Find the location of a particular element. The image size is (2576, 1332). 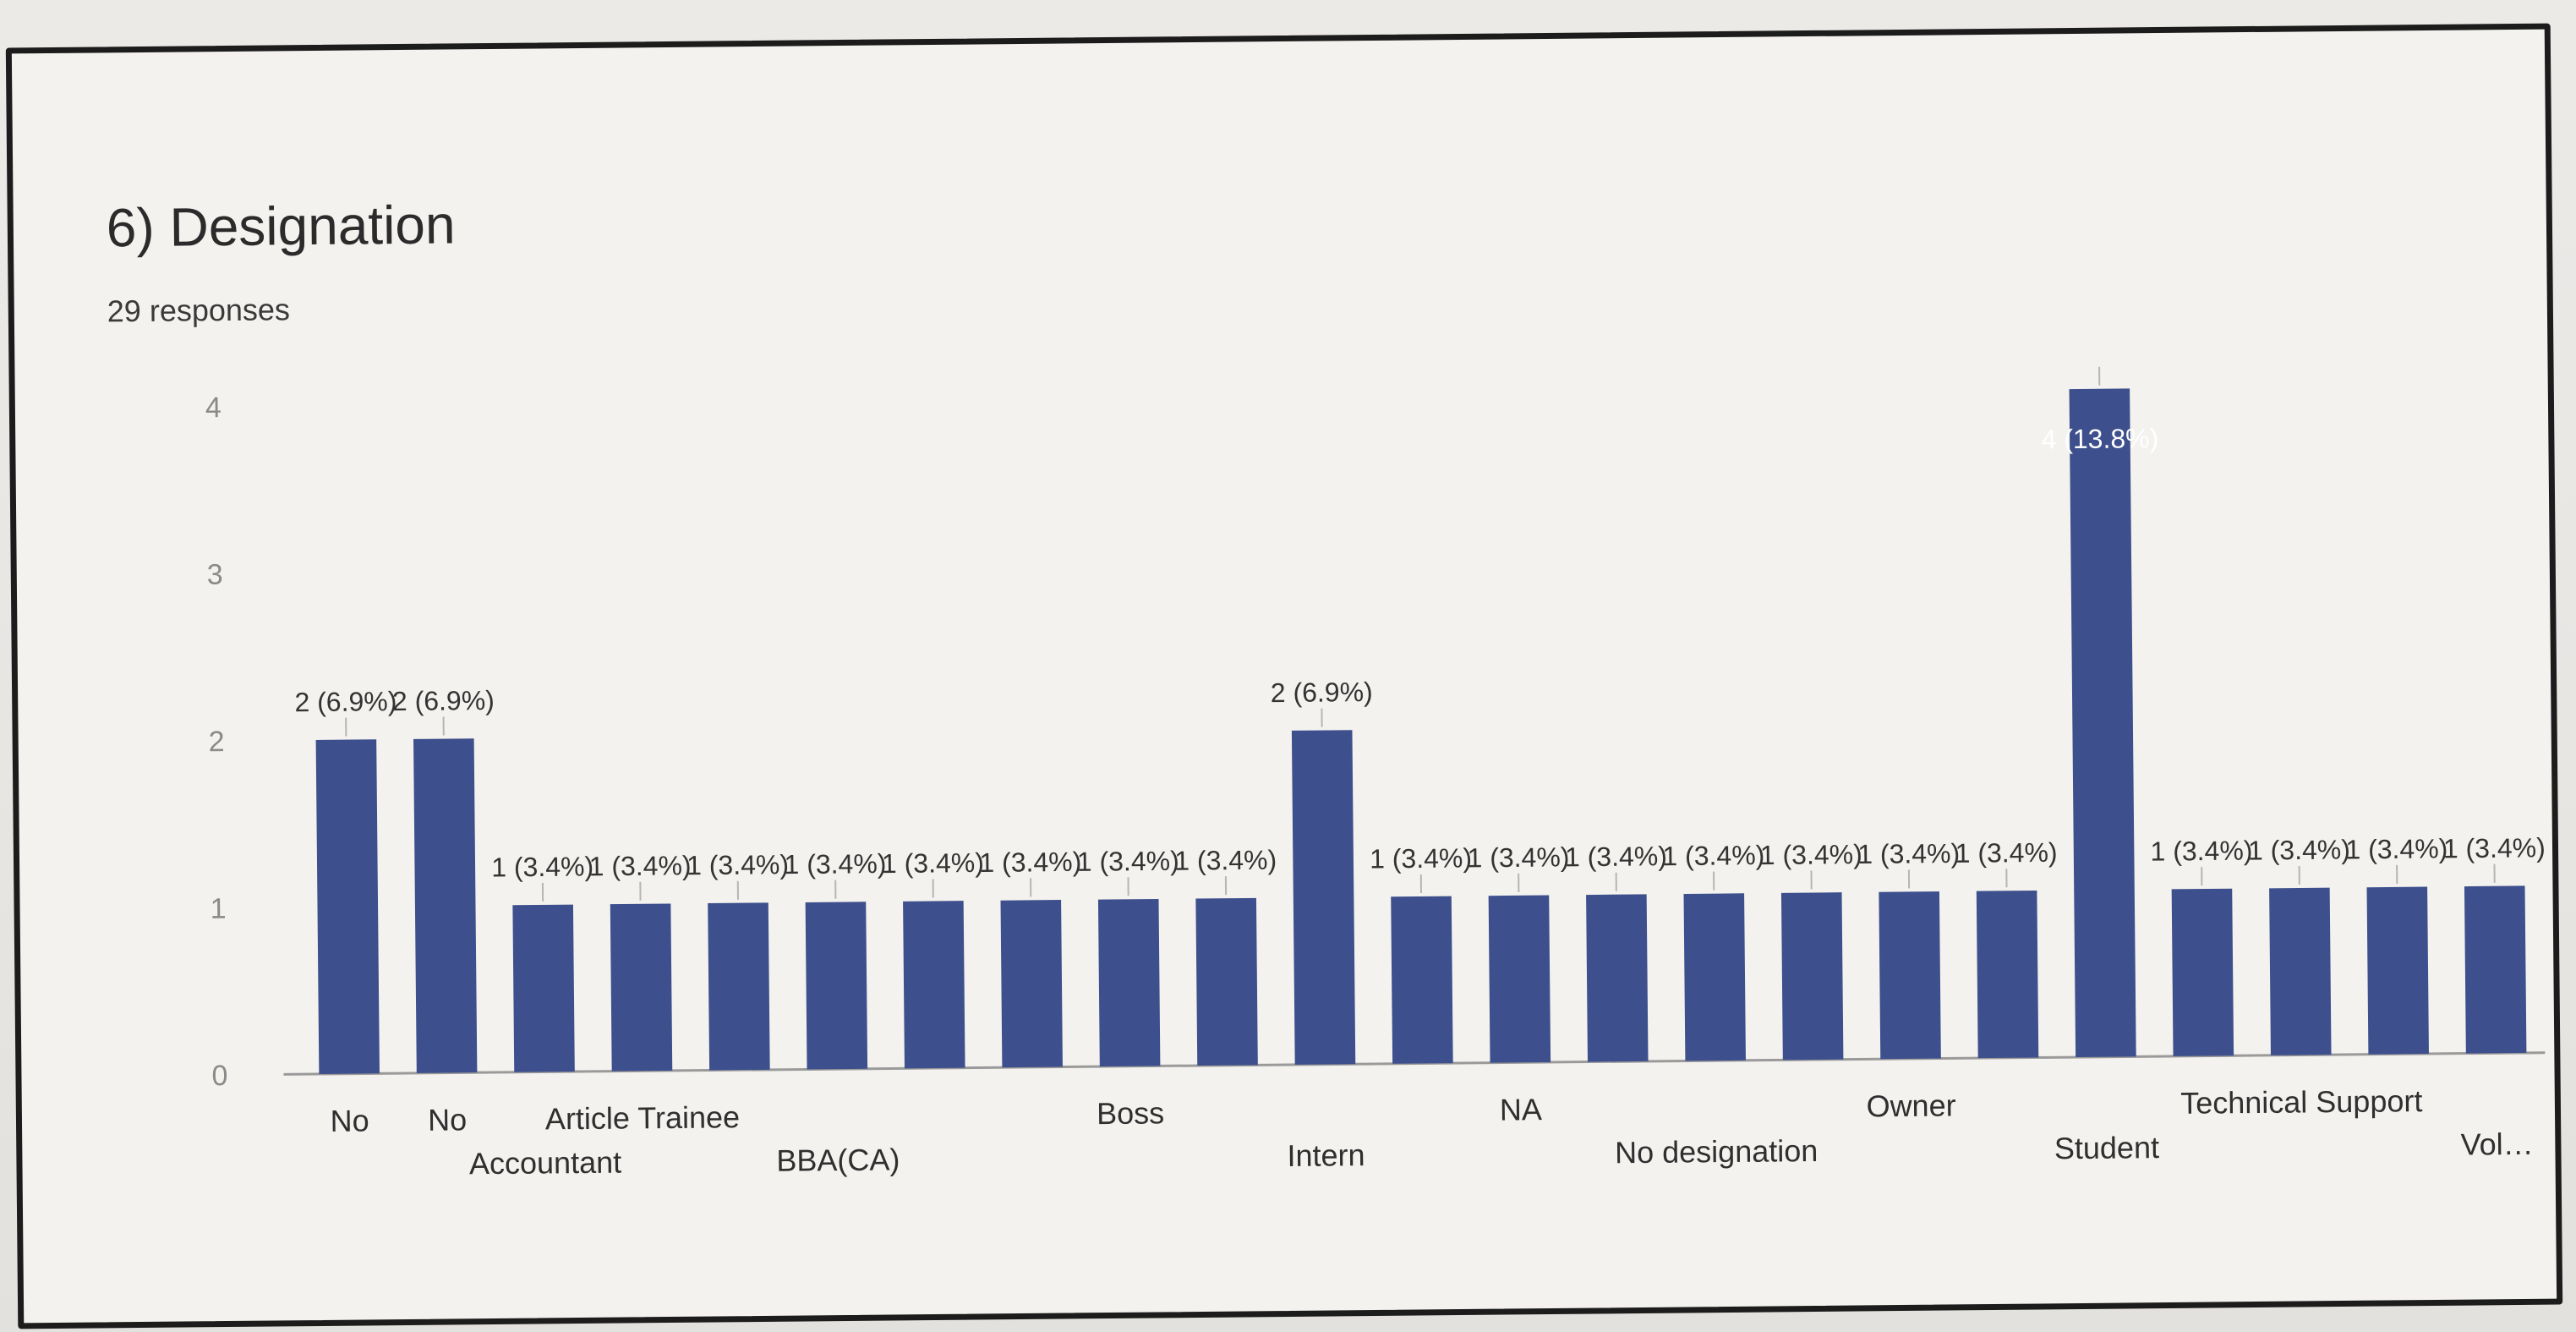

y-tick-label: 4 is located at coordinates (213, 408).